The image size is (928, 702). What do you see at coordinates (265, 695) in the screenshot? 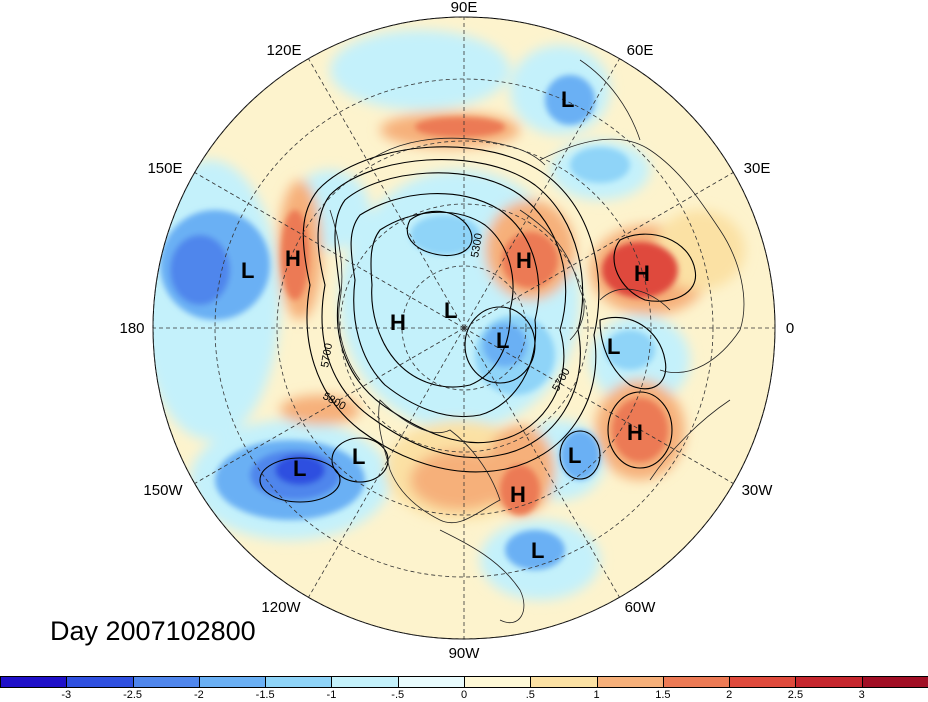
I see `colorbar-tick-label: -1.5` at bounding box center [265, 695].